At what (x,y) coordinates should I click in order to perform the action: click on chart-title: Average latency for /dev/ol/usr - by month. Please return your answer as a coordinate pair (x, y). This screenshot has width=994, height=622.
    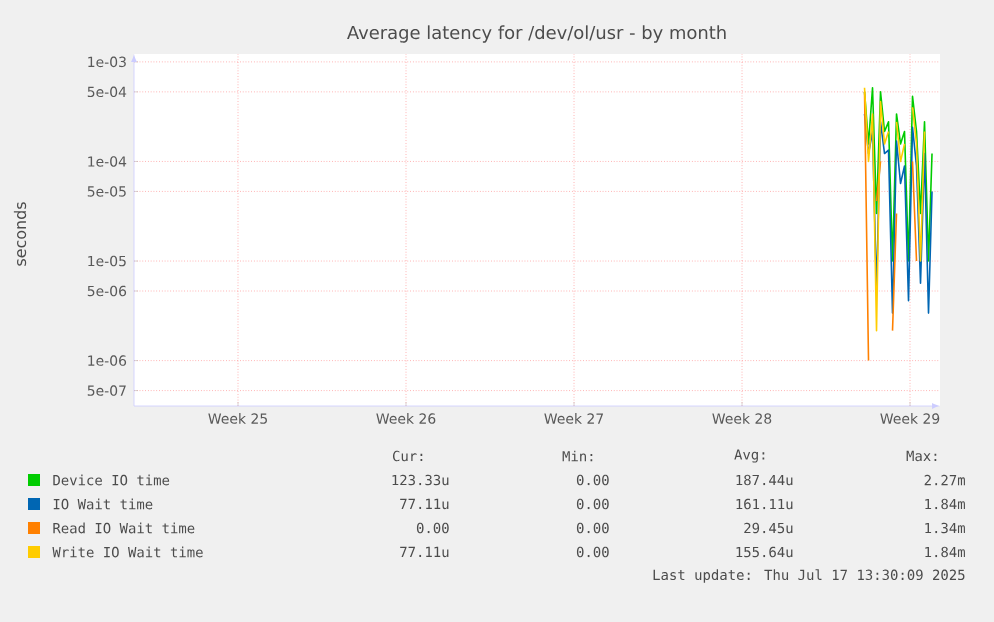
    Looking at the image, I should click on (536, 34).